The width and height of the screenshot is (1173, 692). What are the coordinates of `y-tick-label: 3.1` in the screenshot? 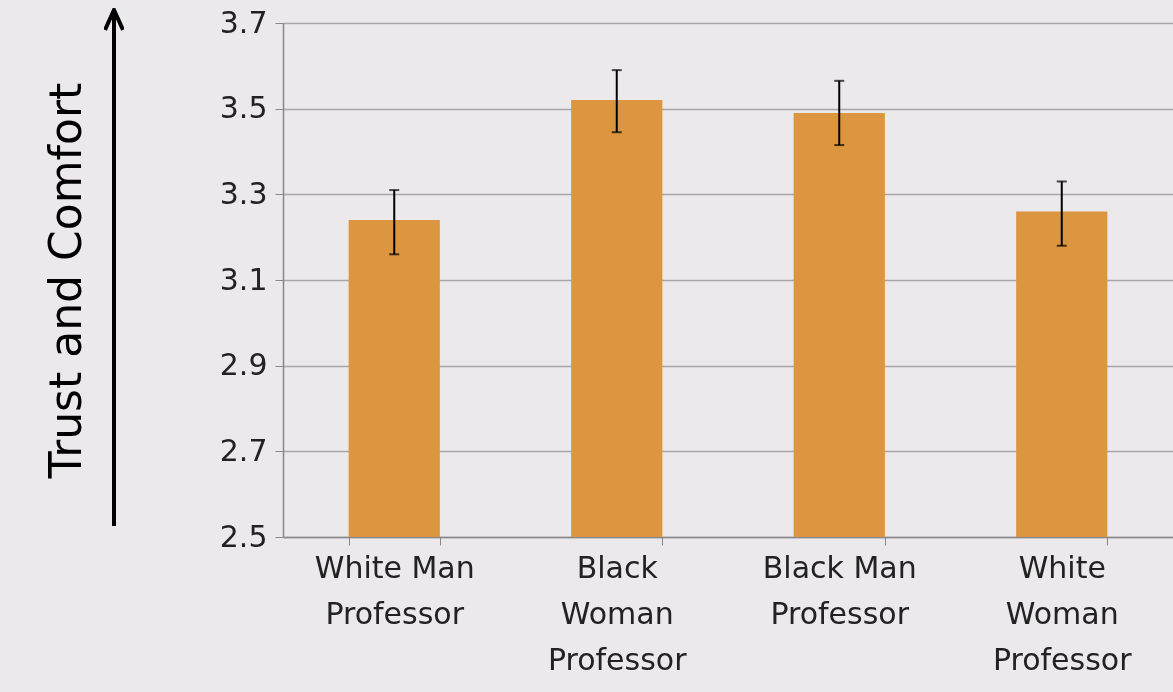 It's located at (243, 279).